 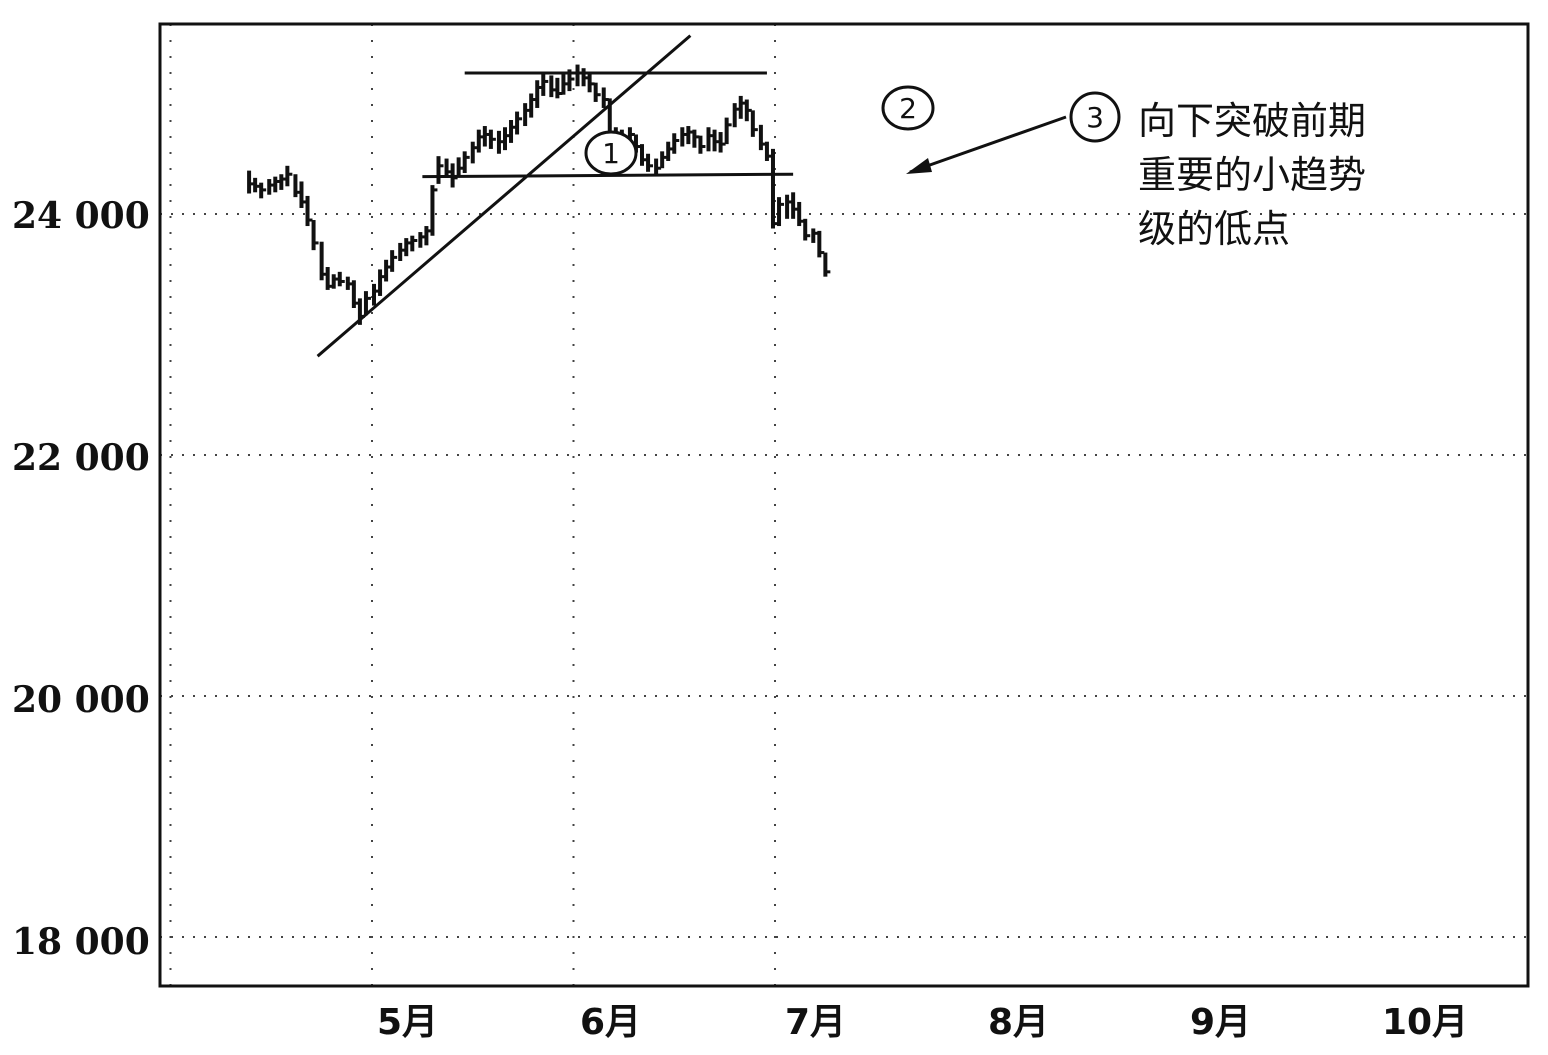 What do you see at coordinates (1252, 121) in the screenshot?
I see `marker-3-text-line1: 向下突破前期` at bounding box center [1252, 121].